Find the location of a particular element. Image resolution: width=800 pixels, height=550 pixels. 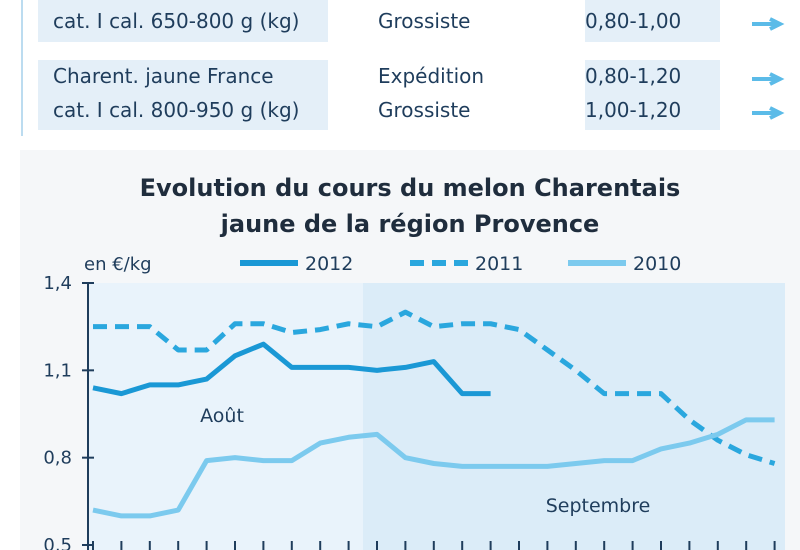

legend-label: 2011 is located at coordinates (499, 264).